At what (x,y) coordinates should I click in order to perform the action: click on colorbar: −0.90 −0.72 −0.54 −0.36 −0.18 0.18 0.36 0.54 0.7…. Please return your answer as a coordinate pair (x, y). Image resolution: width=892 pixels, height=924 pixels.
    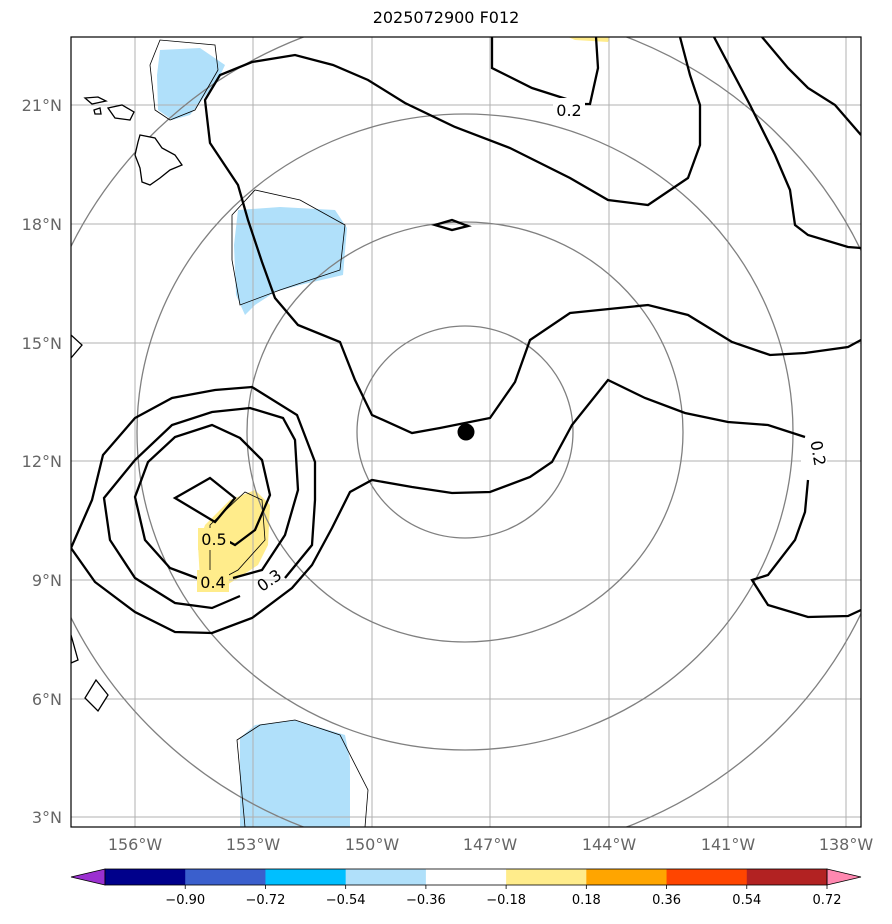
    Looking at the image, I should click on (466, 888).